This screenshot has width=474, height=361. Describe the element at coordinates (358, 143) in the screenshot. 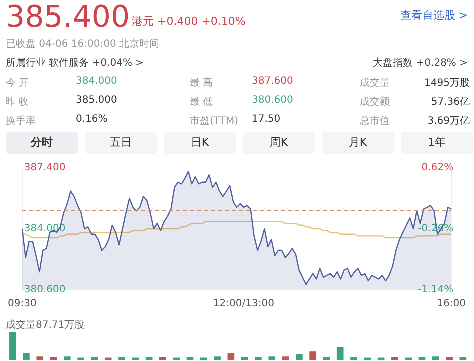

I see `text: 月K` at that location.